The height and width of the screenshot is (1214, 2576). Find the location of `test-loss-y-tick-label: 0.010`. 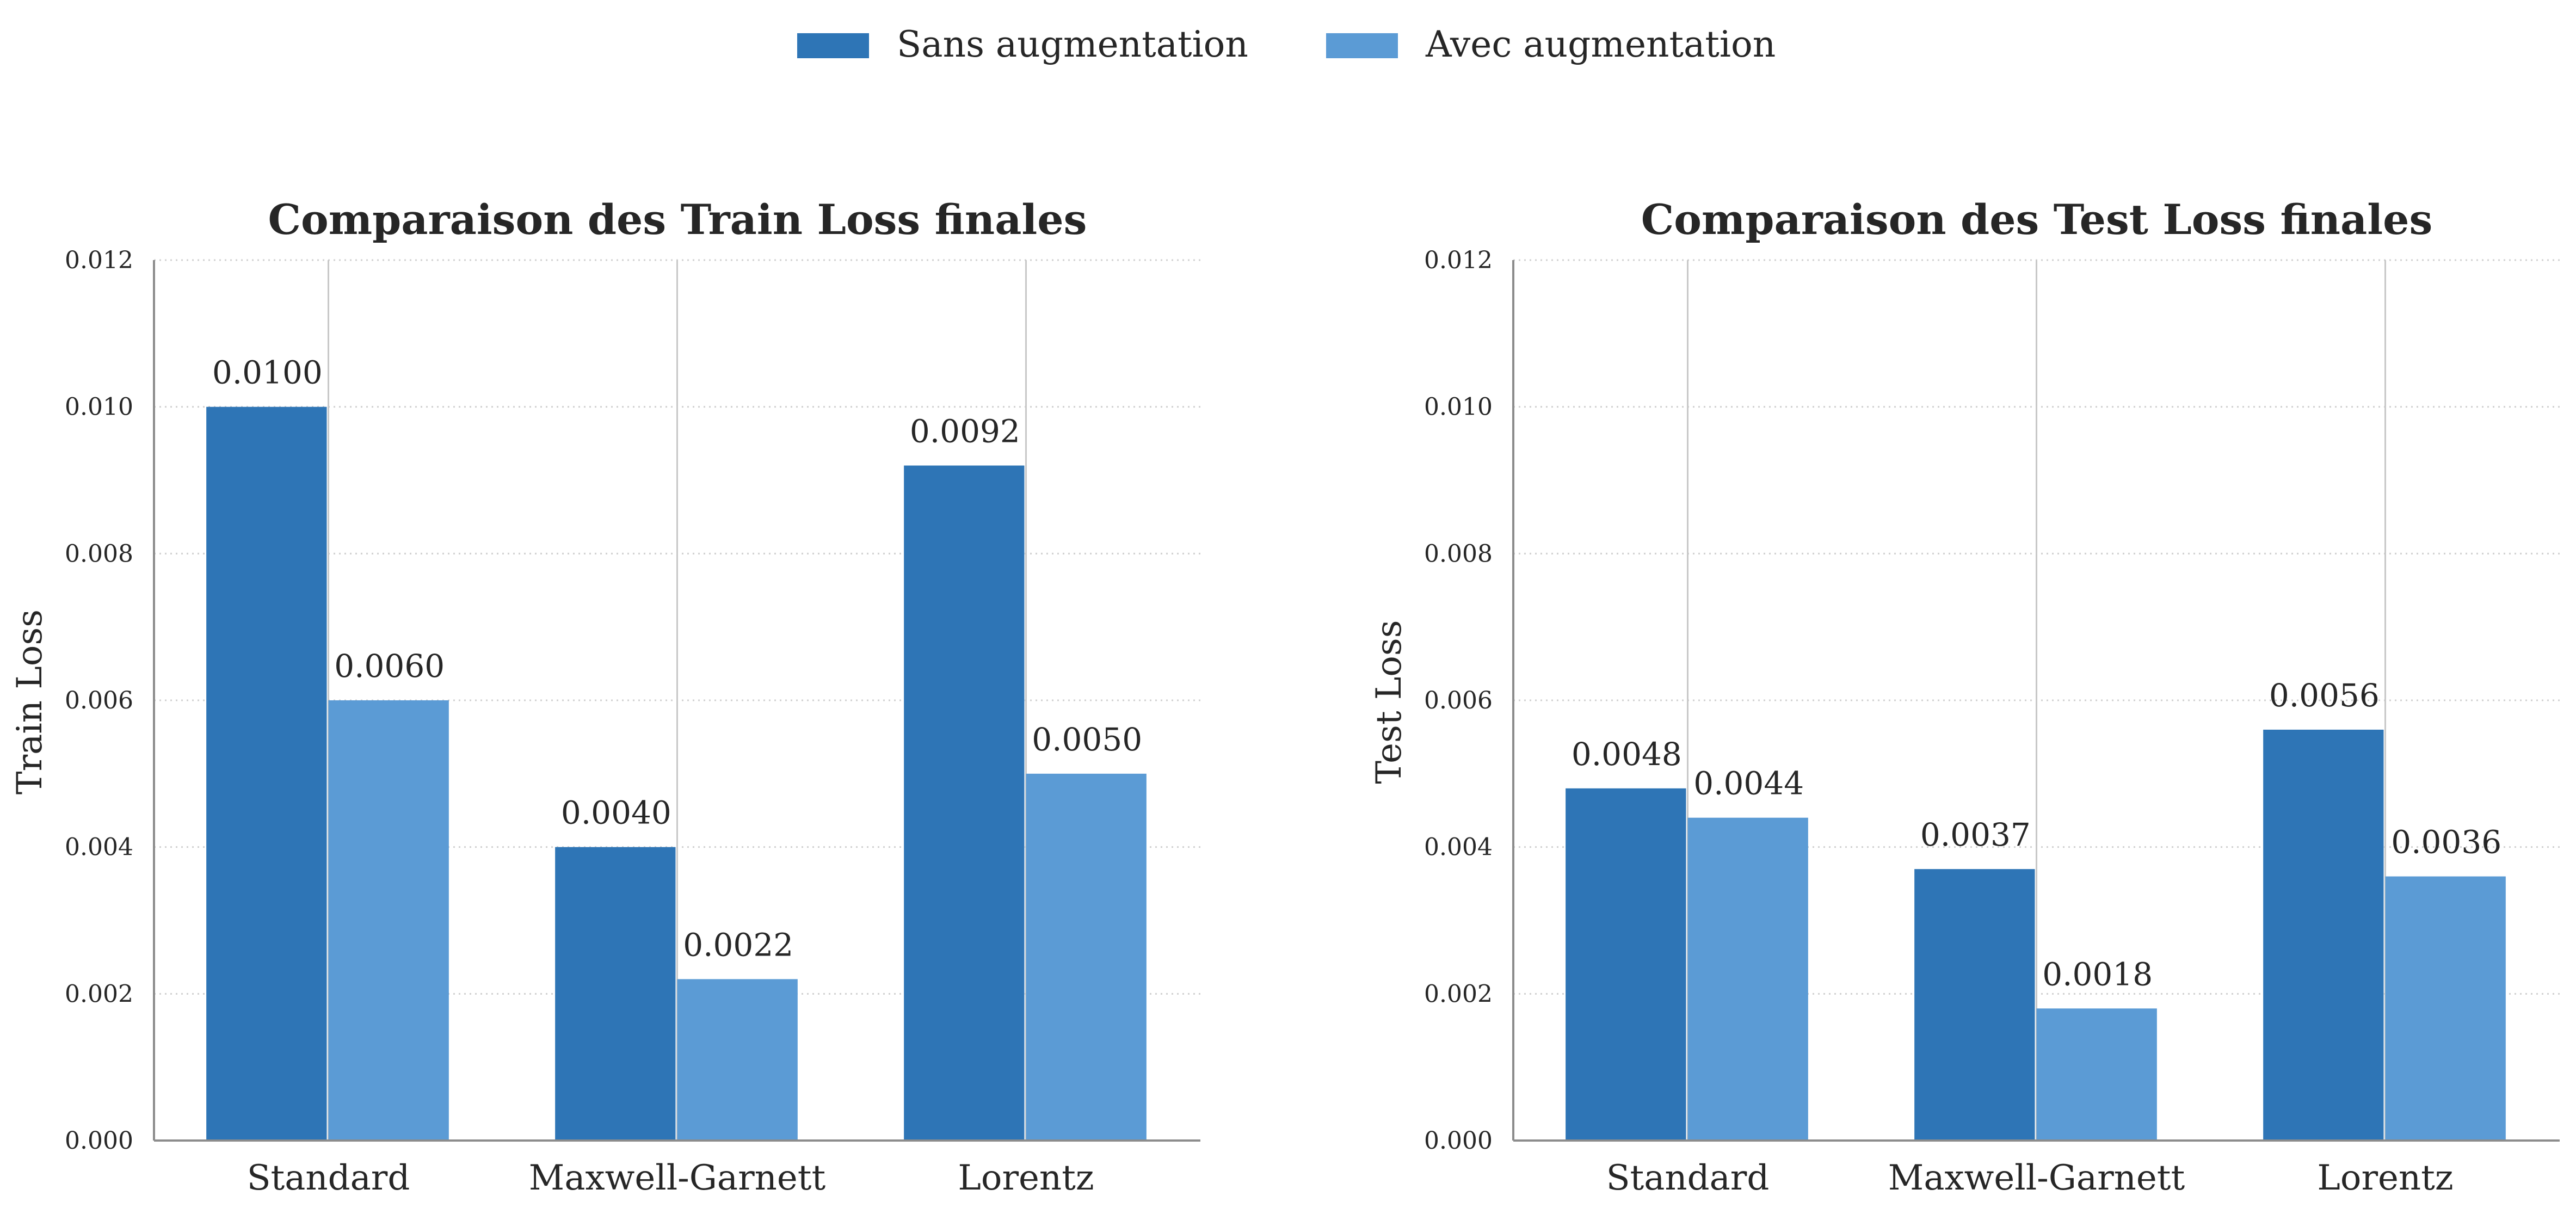

test-loss-y-tick-label: 0.010 is located at coordinates (1458, 407).